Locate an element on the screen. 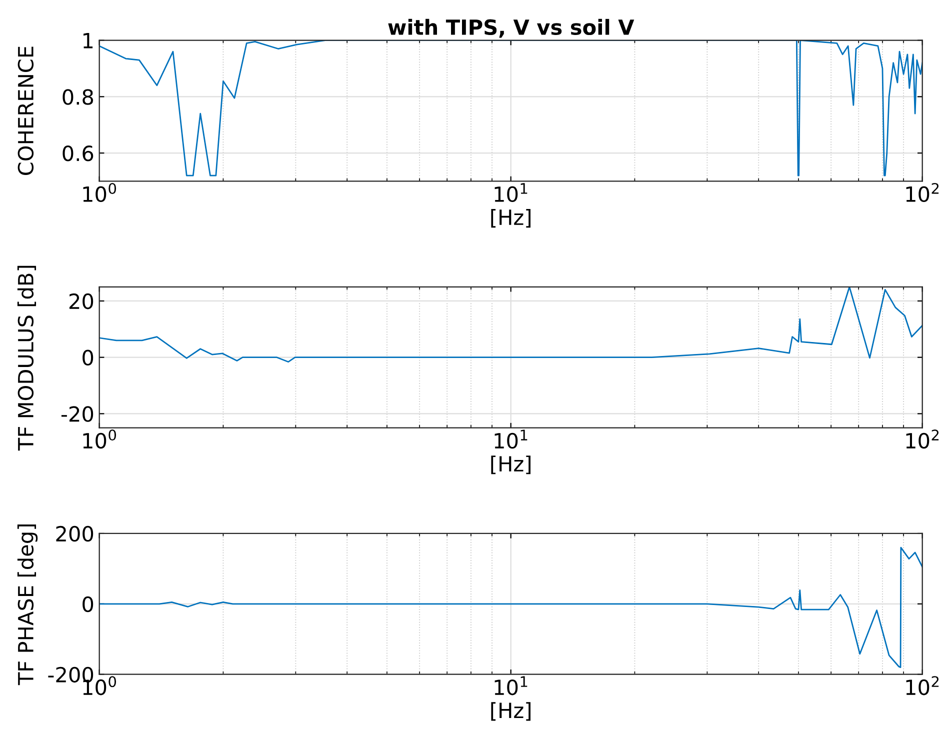  y-tick-label: 0.6 is located at coordinates (78, 153).